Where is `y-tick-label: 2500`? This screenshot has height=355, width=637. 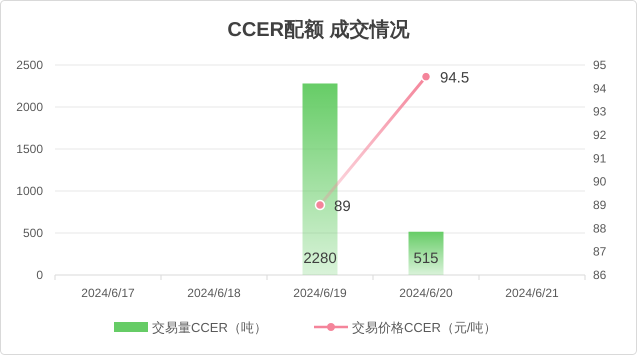
y-tick-label: 2500 is located at coordinates (30, 65).